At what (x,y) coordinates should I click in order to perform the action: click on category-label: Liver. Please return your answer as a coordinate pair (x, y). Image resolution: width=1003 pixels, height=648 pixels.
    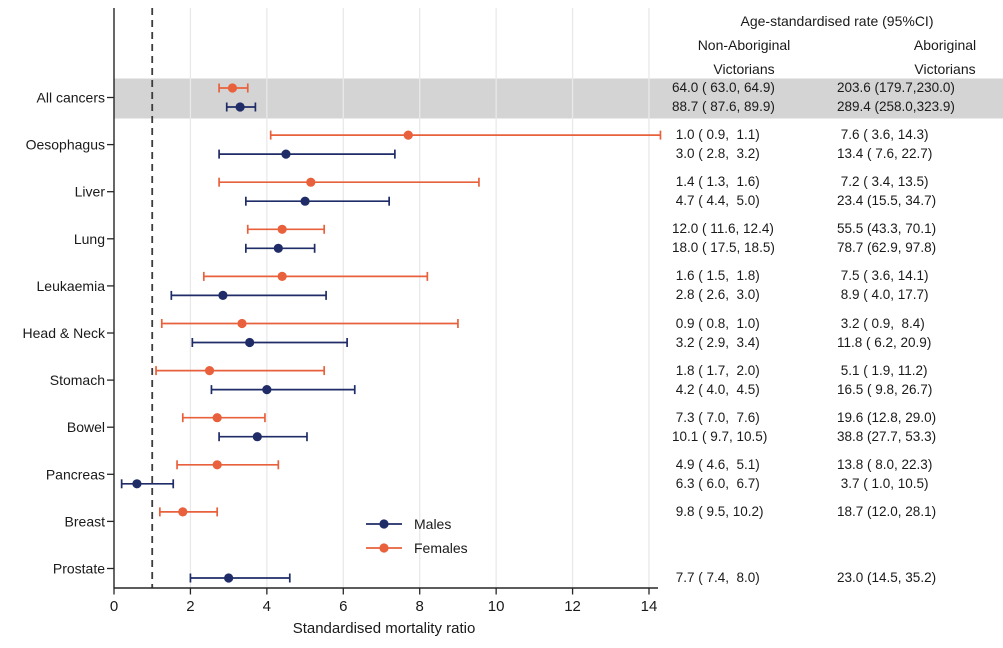
    Looking at the image, I should click on (90, 192).